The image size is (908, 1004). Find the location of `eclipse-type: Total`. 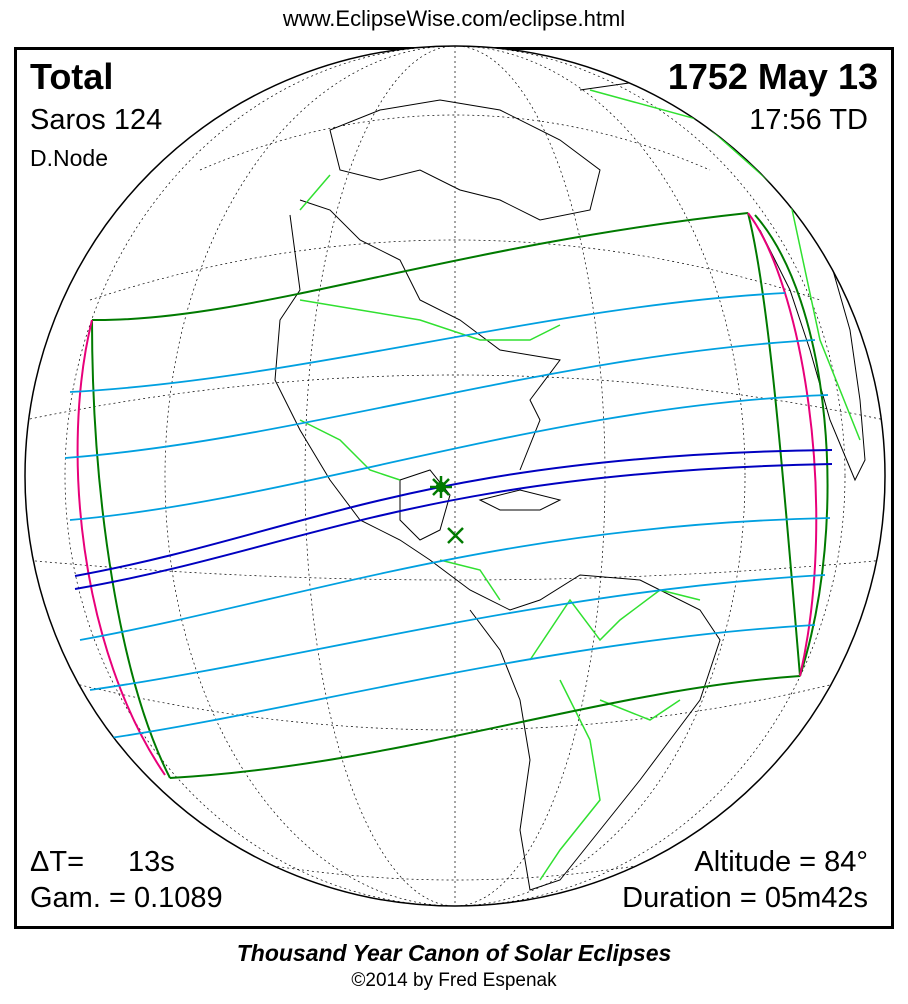

eclipse-type: Total is located at coordinates (72, 76).